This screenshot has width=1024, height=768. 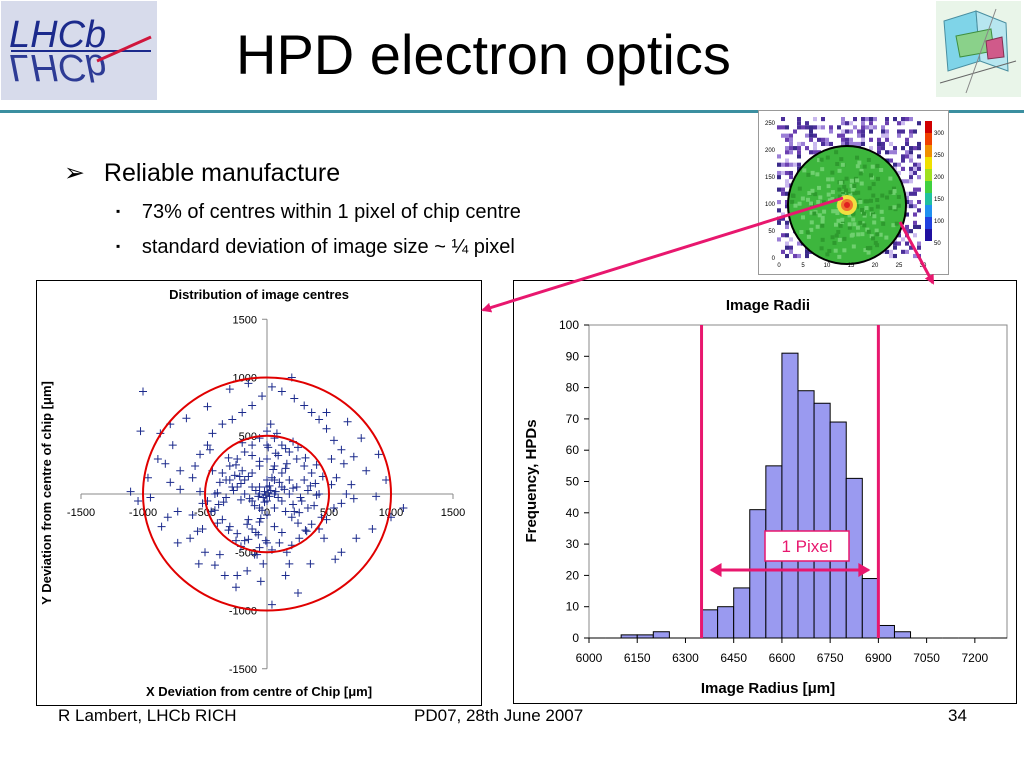 I want to click on bullet-level1: ➢ Reliable manufacture, so click(x=202, y=173).